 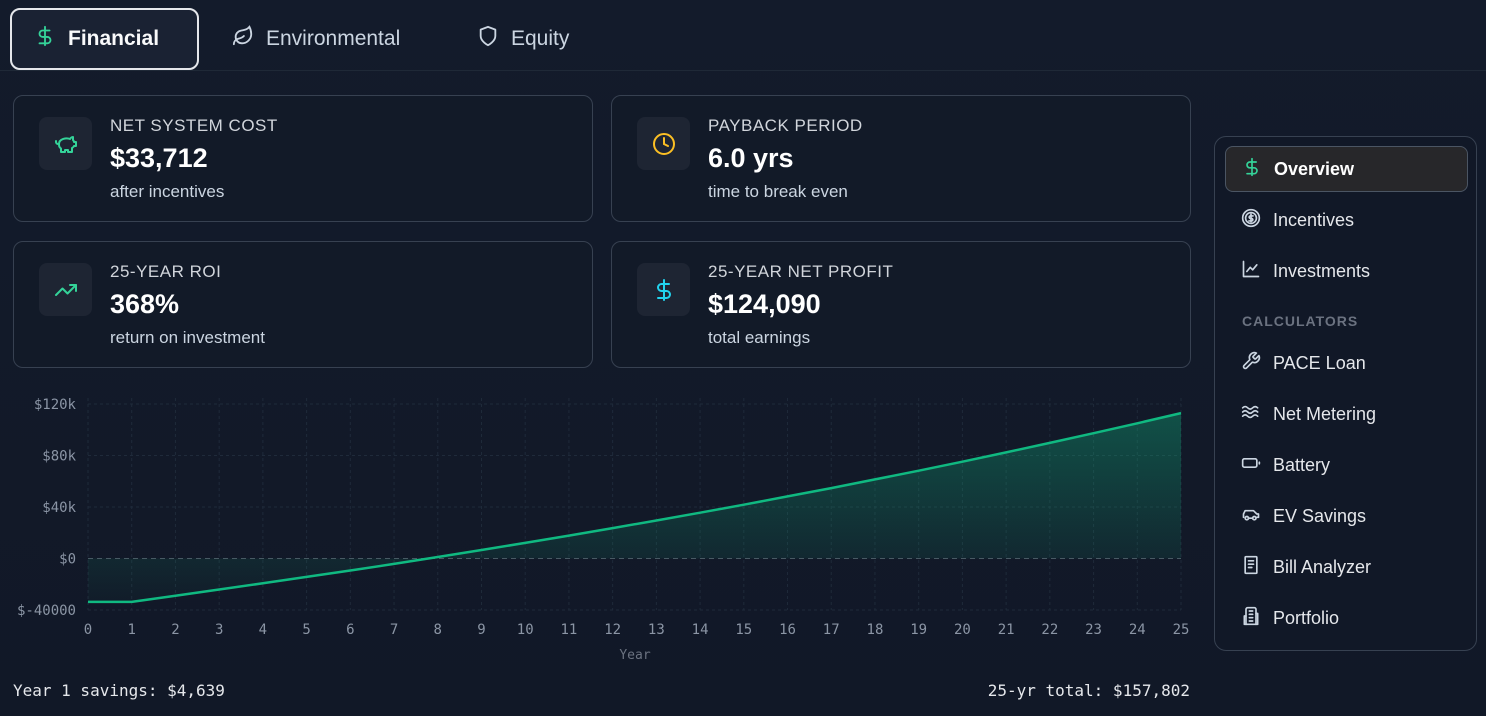 What do you see at coordinates (540, 38) in the screenshot?
I see `tab-label: Equity` at bounding box center [540, 38].